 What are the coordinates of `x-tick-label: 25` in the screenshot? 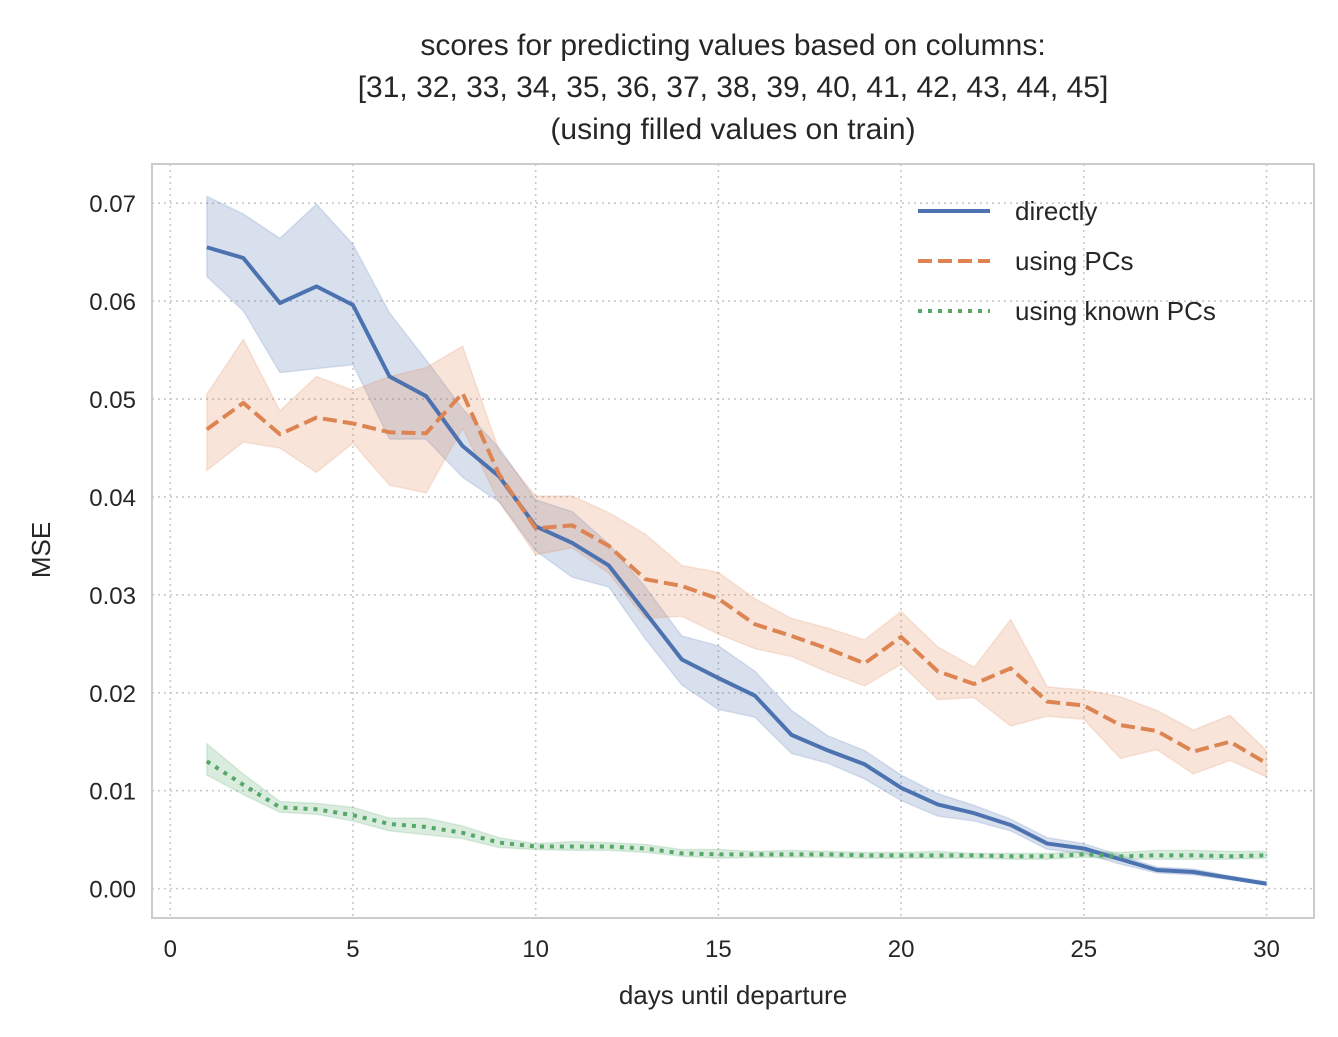 It's located at (1083, 949).